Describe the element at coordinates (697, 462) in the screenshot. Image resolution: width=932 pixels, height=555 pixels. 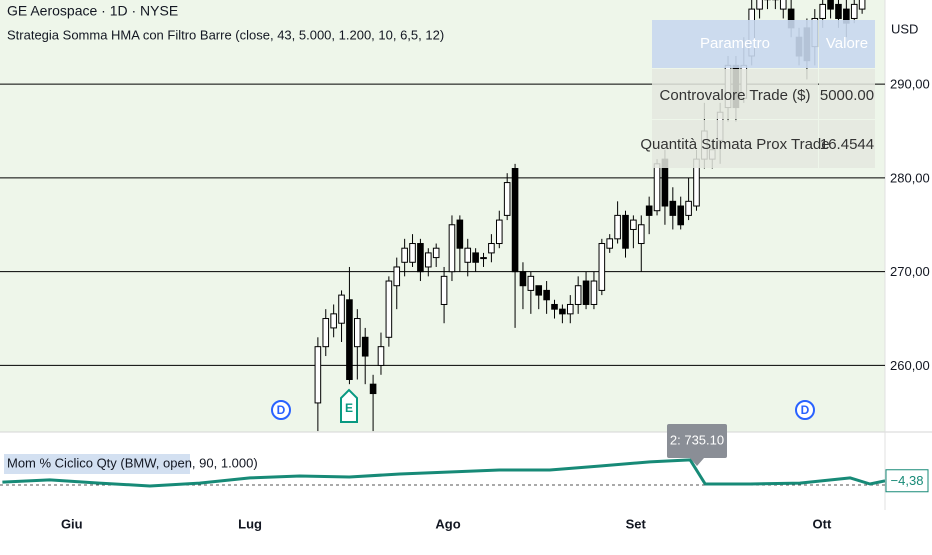
I see `tooltip-pointer` at that location.